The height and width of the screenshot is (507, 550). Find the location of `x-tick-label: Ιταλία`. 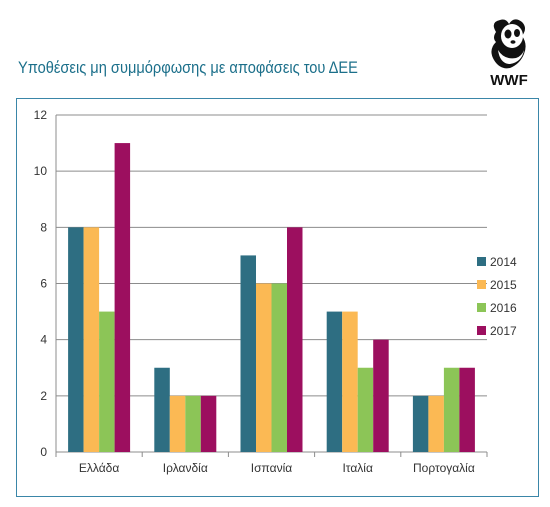

x-tick-label: Ιταλία is located at coordinates (357, 468).